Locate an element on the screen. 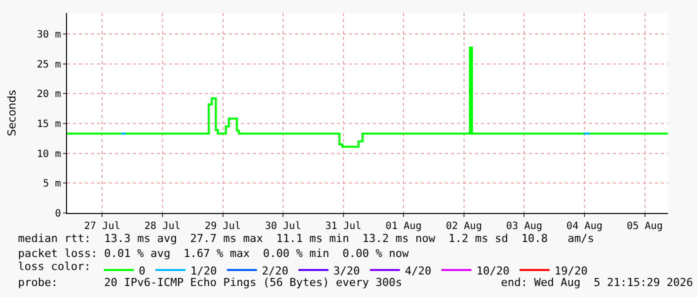 The image size is (697, 297). legend-label: 4/20 is located at coordinates (418, 271).